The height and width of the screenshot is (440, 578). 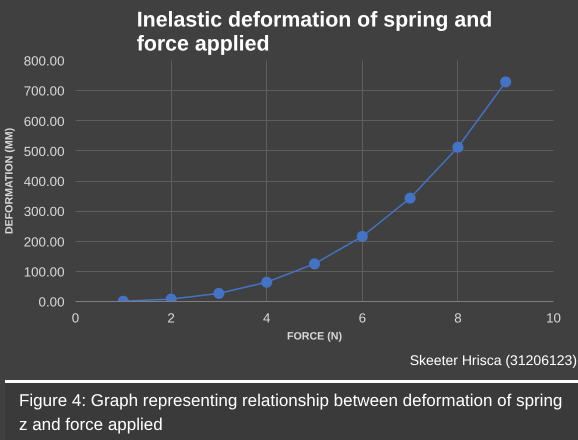 I want to click on y-tick-label: 100.00, so click(x=44, y=272).